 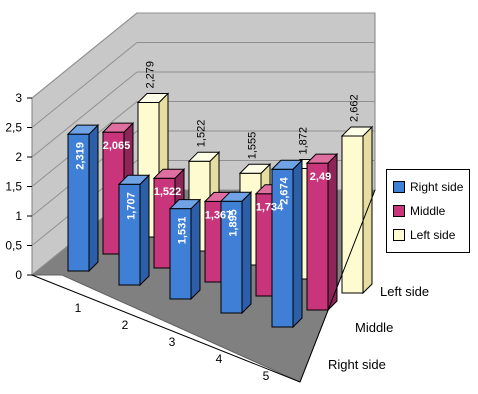 I want to click on y-tick-label: 0,5, so click(x=13, y=246).